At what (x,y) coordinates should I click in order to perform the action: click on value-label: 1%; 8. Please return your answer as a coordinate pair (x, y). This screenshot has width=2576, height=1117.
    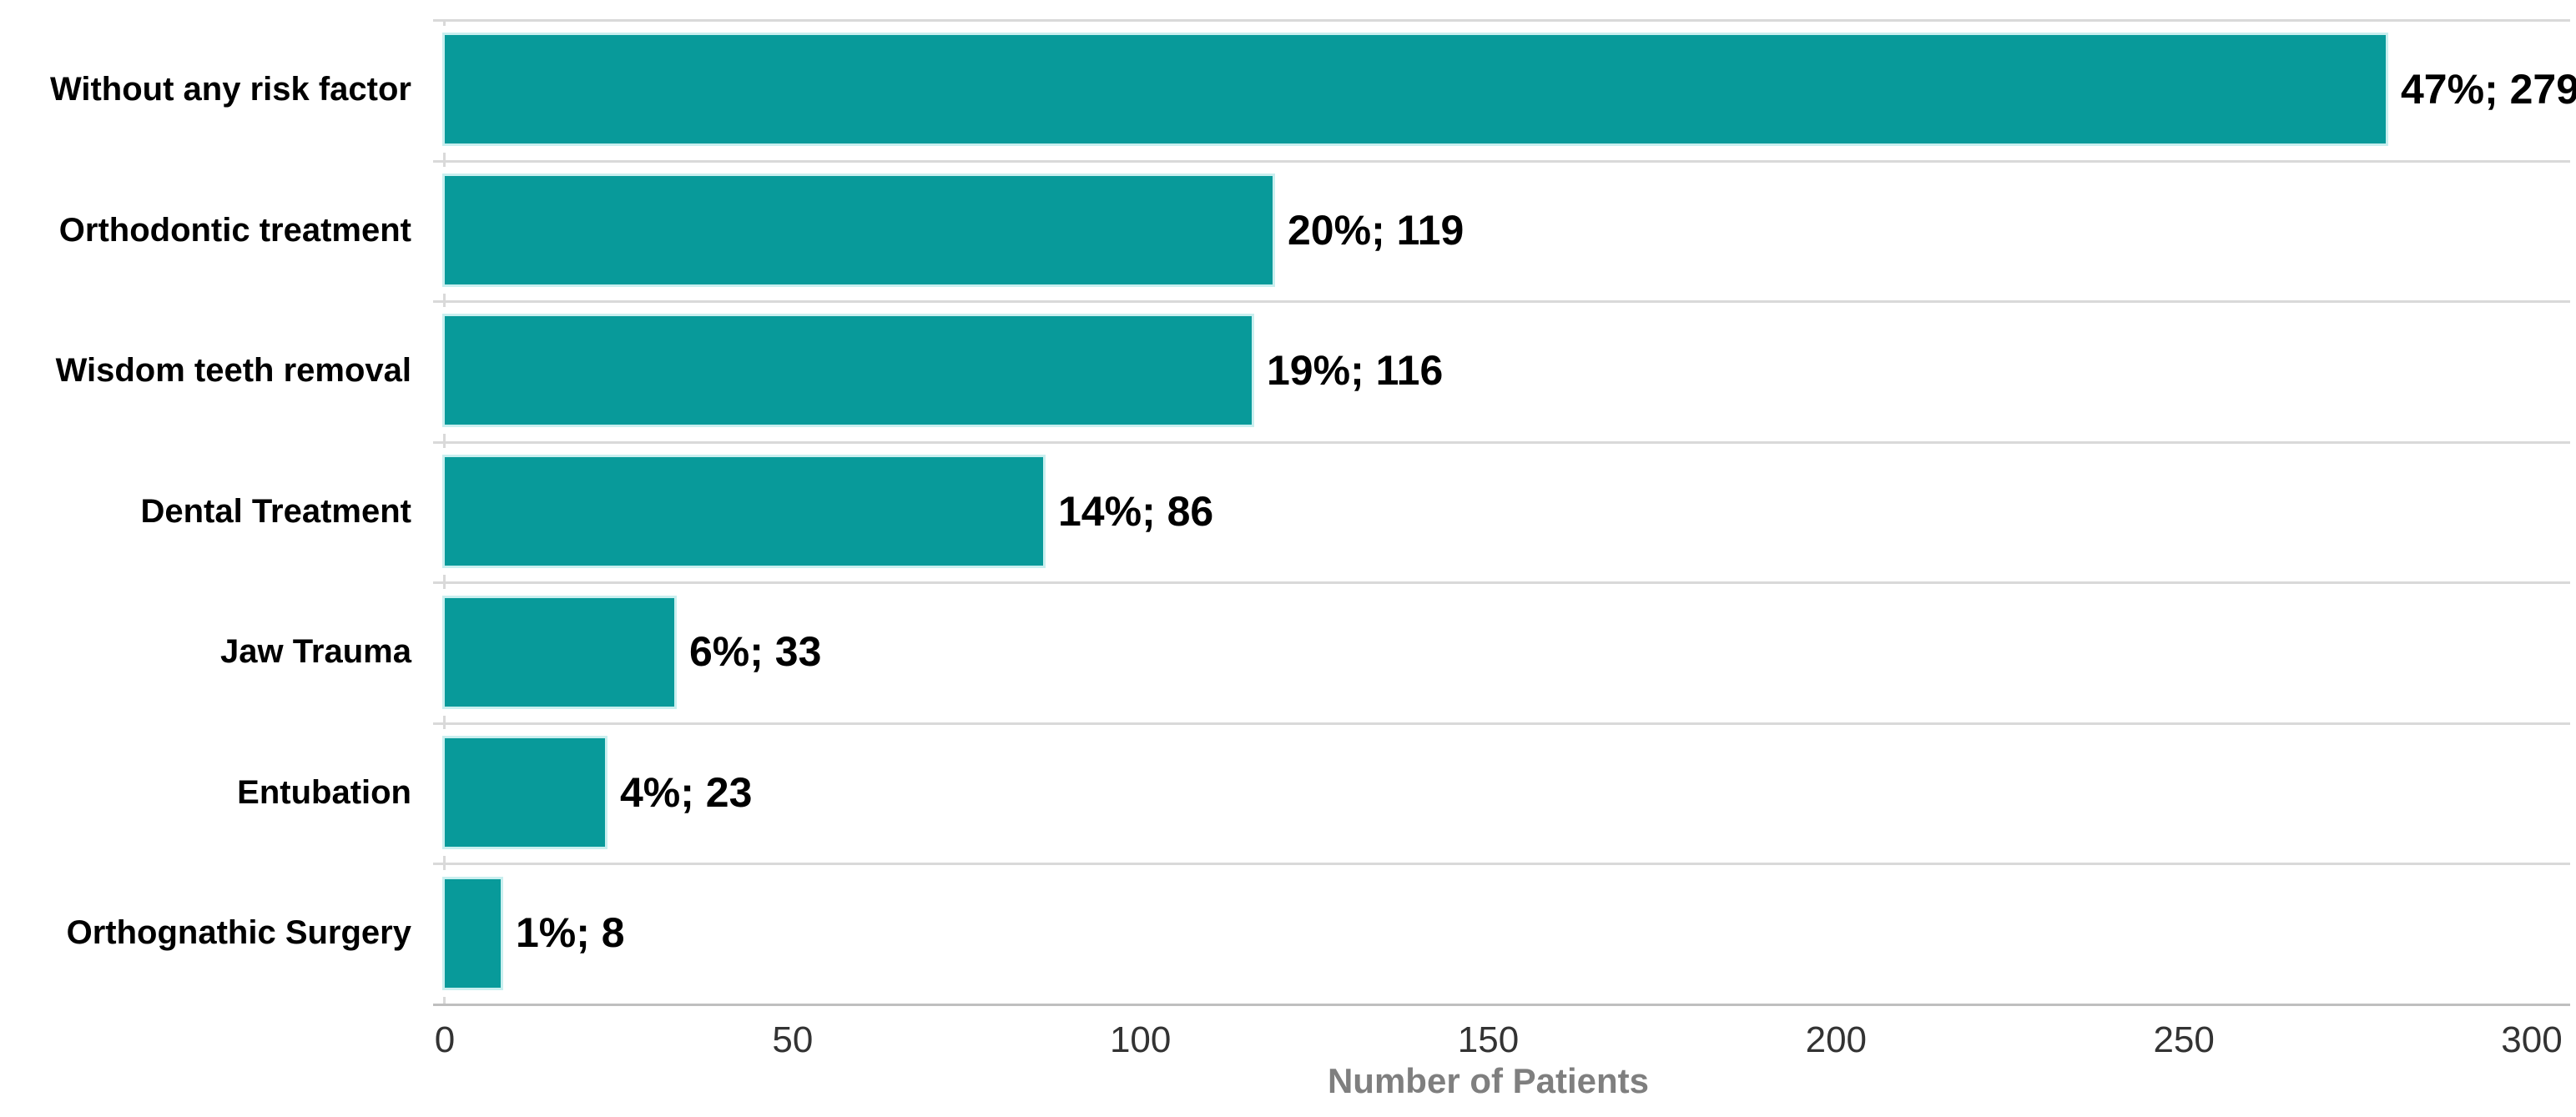
    Looking at the image, I should click on (570, 933).